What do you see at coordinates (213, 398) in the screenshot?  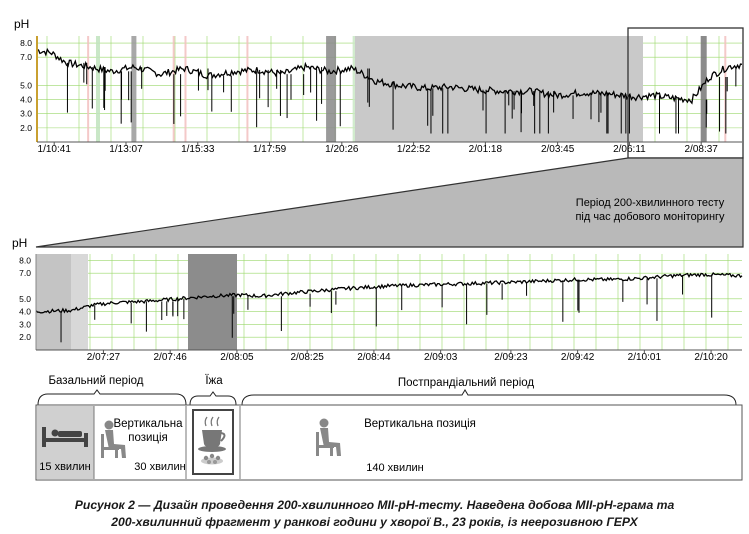 I see `meal-brace` at bounding box center [213, 398].